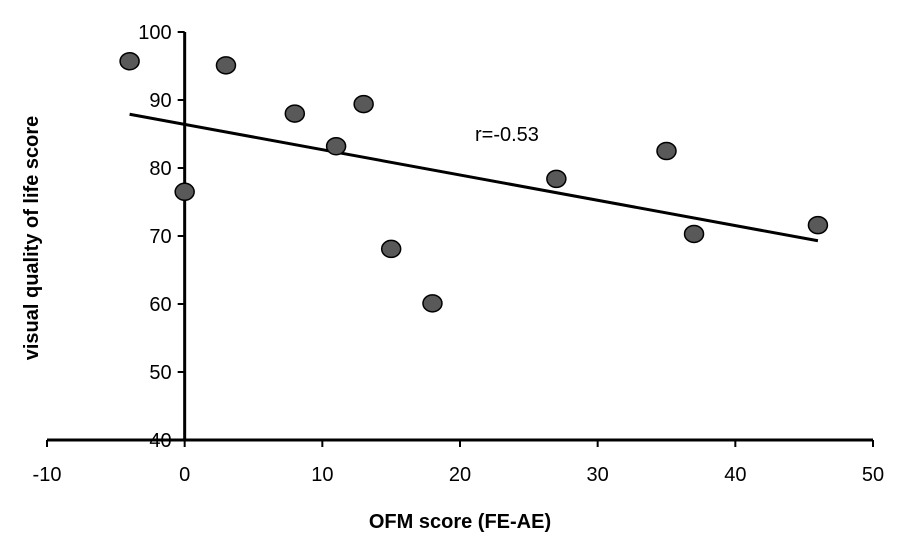  I want to click on correlation-annotation: r=-0.53, so click(507, 135).